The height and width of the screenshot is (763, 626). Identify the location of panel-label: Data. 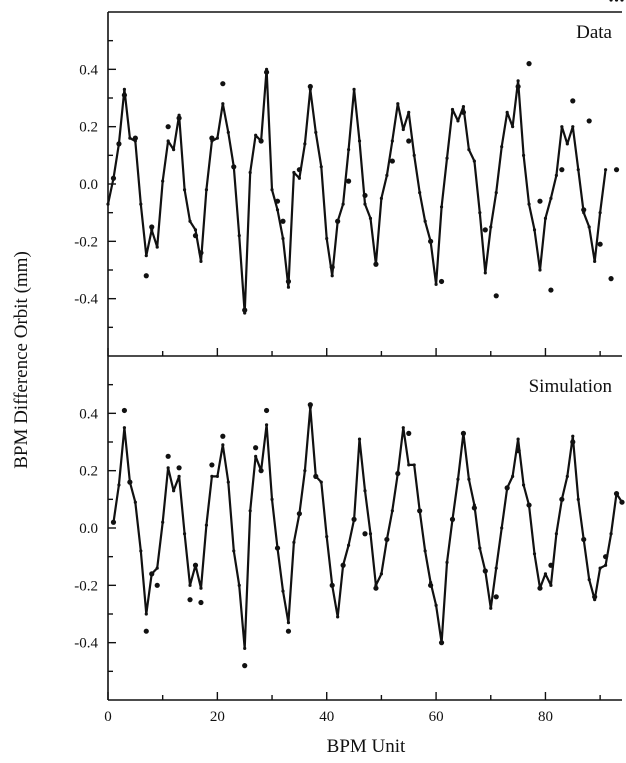
(594, 32).